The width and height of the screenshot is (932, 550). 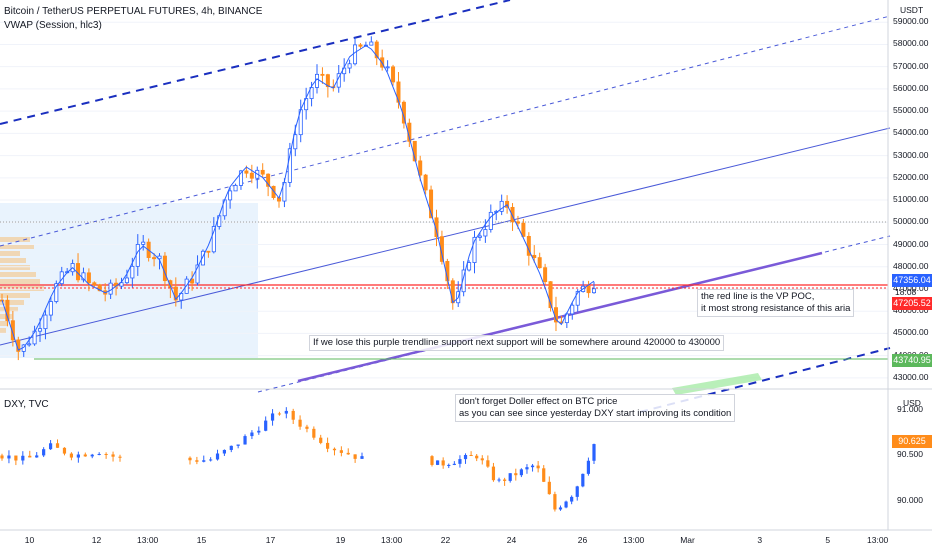 I want to click on countdown: 18:08, so click(x=906, y=292).